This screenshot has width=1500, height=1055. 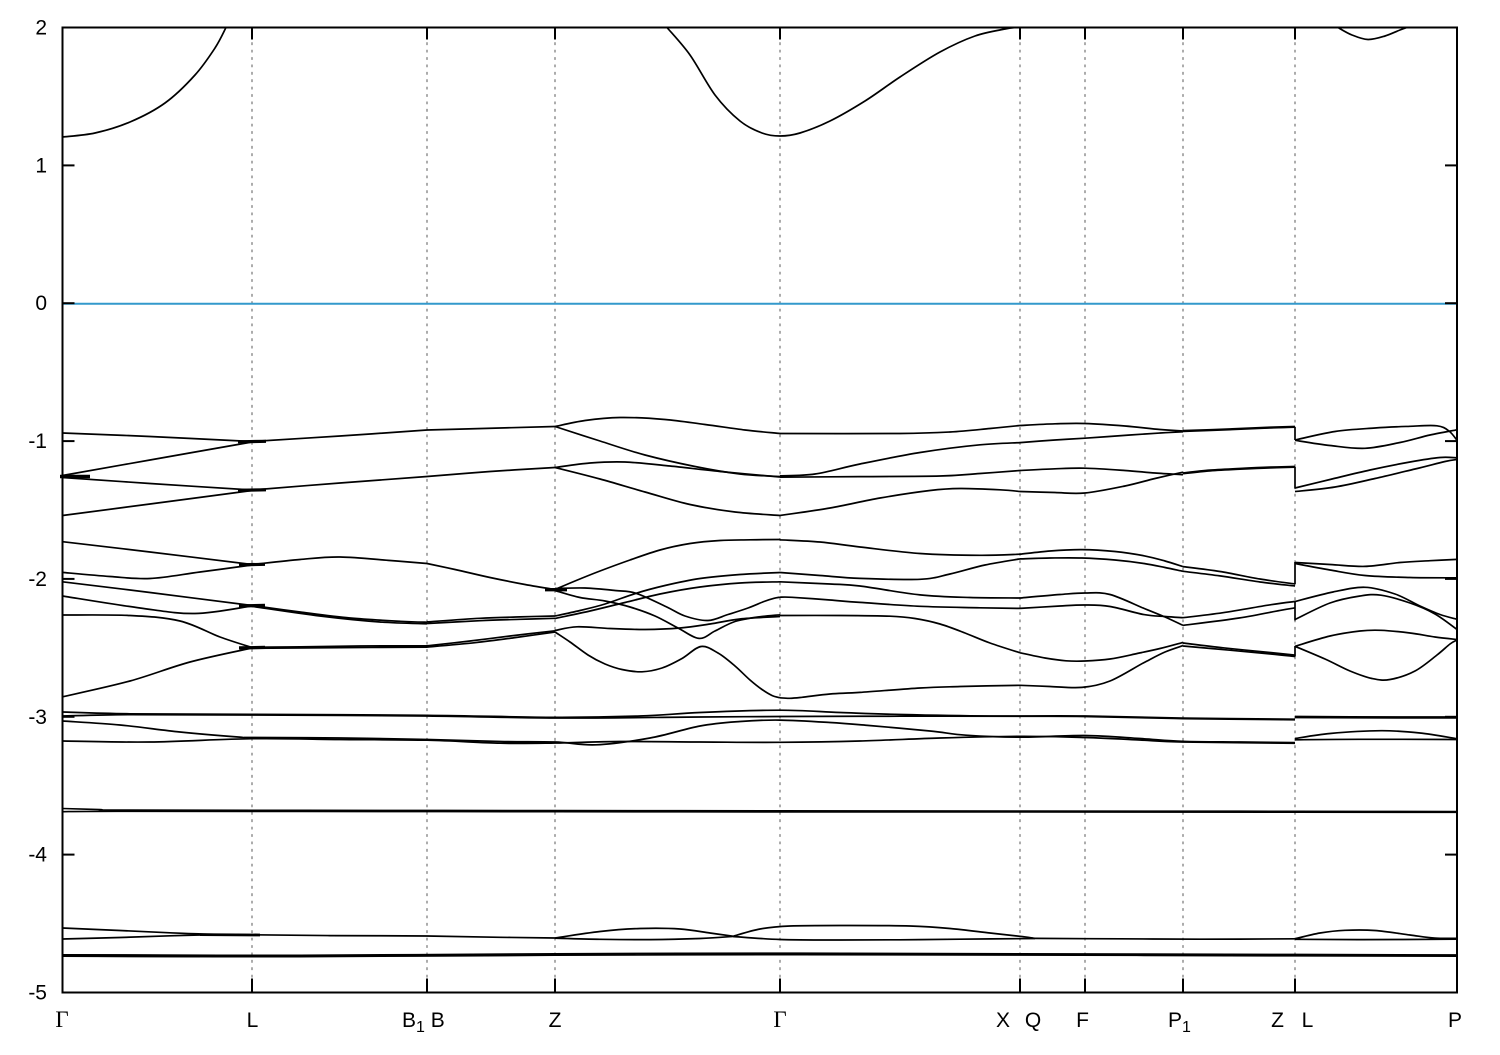 What do you see at coordinates (423, 1022) in the screenshot?
I see `svg-text: B1 B` at bounding box center [423, 1022].